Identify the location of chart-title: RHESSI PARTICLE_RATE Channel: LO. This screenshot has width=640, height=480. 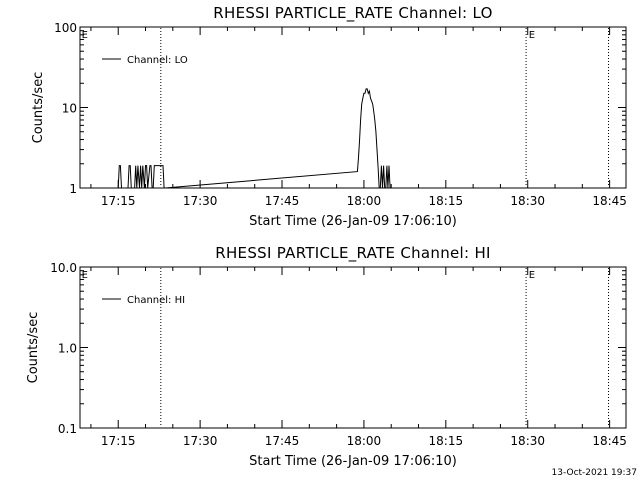
(352, 13).